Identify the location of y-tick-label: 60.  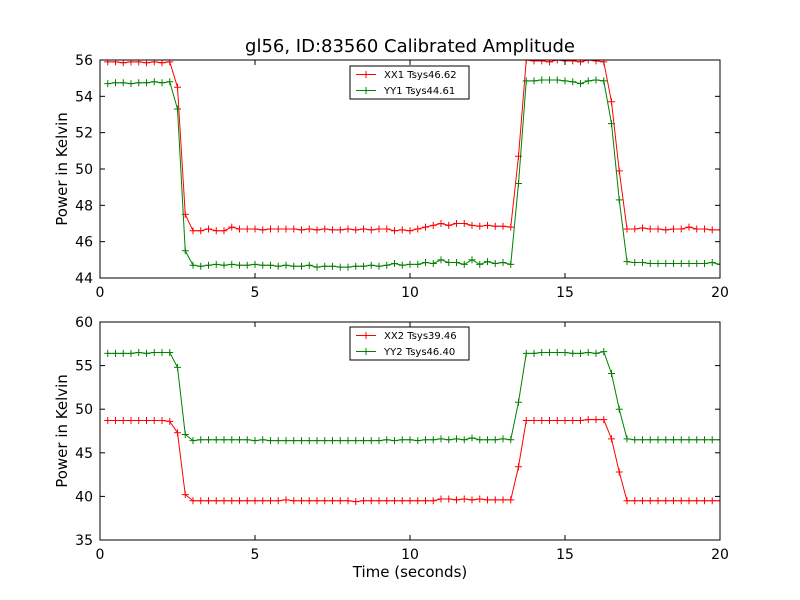
(84, 323).